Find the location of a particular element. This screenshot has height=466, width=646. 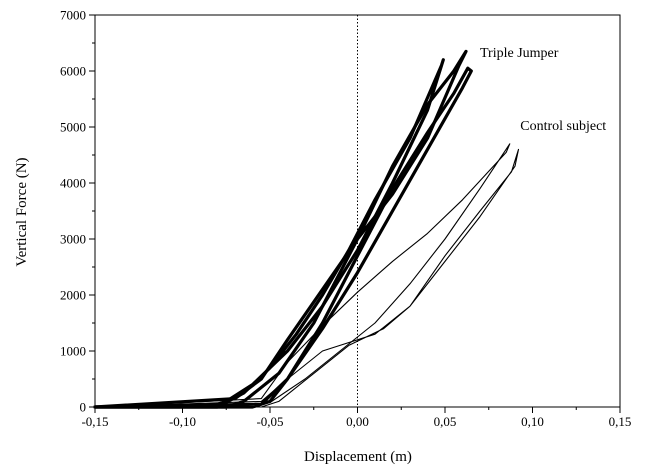

y-tick-label: 2000 is located at coordinates (73, 295).